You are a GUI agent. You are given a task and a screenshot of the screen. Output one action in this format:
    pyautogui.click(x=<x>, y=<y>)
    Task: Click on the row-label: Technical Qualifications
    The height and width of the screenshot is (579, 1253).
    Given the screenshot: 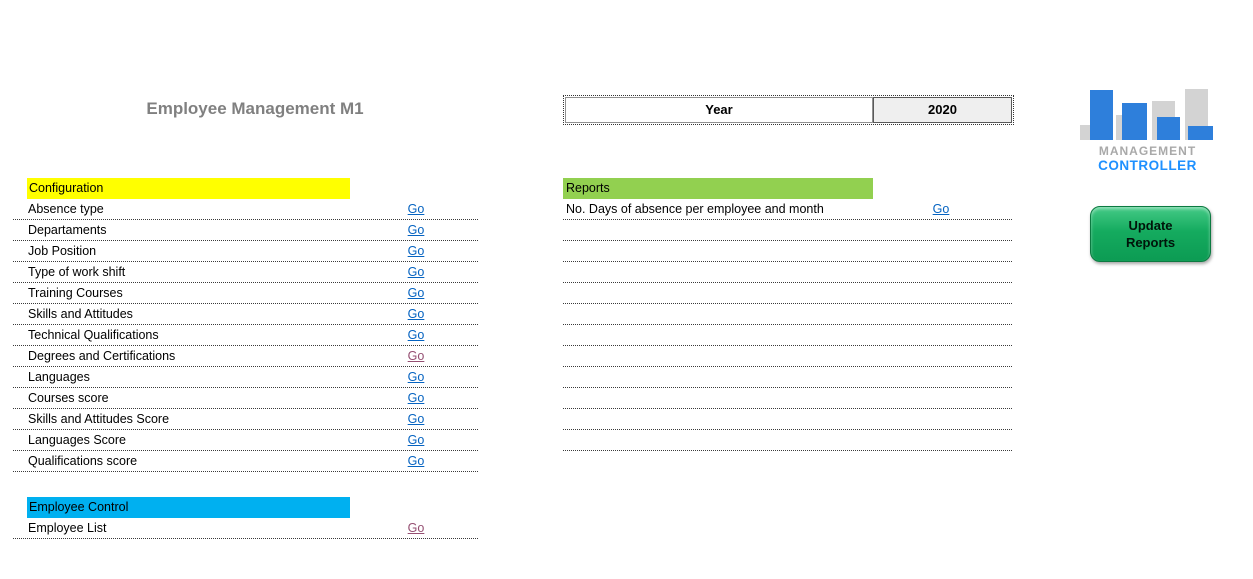 What is the action you would take?
    pyautogui.click(x=93, y=335)
    